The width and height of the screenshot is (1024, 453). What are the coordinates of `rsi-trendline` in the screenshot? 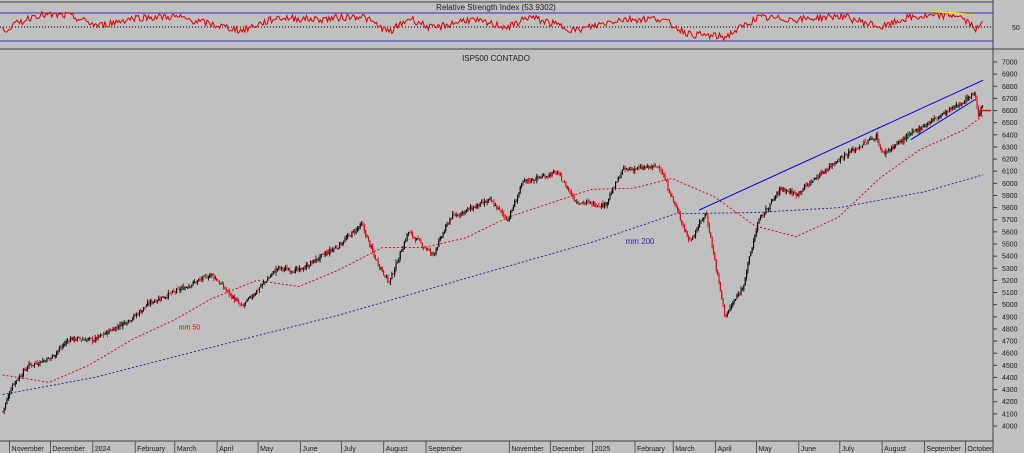 It's located at (952, 13).